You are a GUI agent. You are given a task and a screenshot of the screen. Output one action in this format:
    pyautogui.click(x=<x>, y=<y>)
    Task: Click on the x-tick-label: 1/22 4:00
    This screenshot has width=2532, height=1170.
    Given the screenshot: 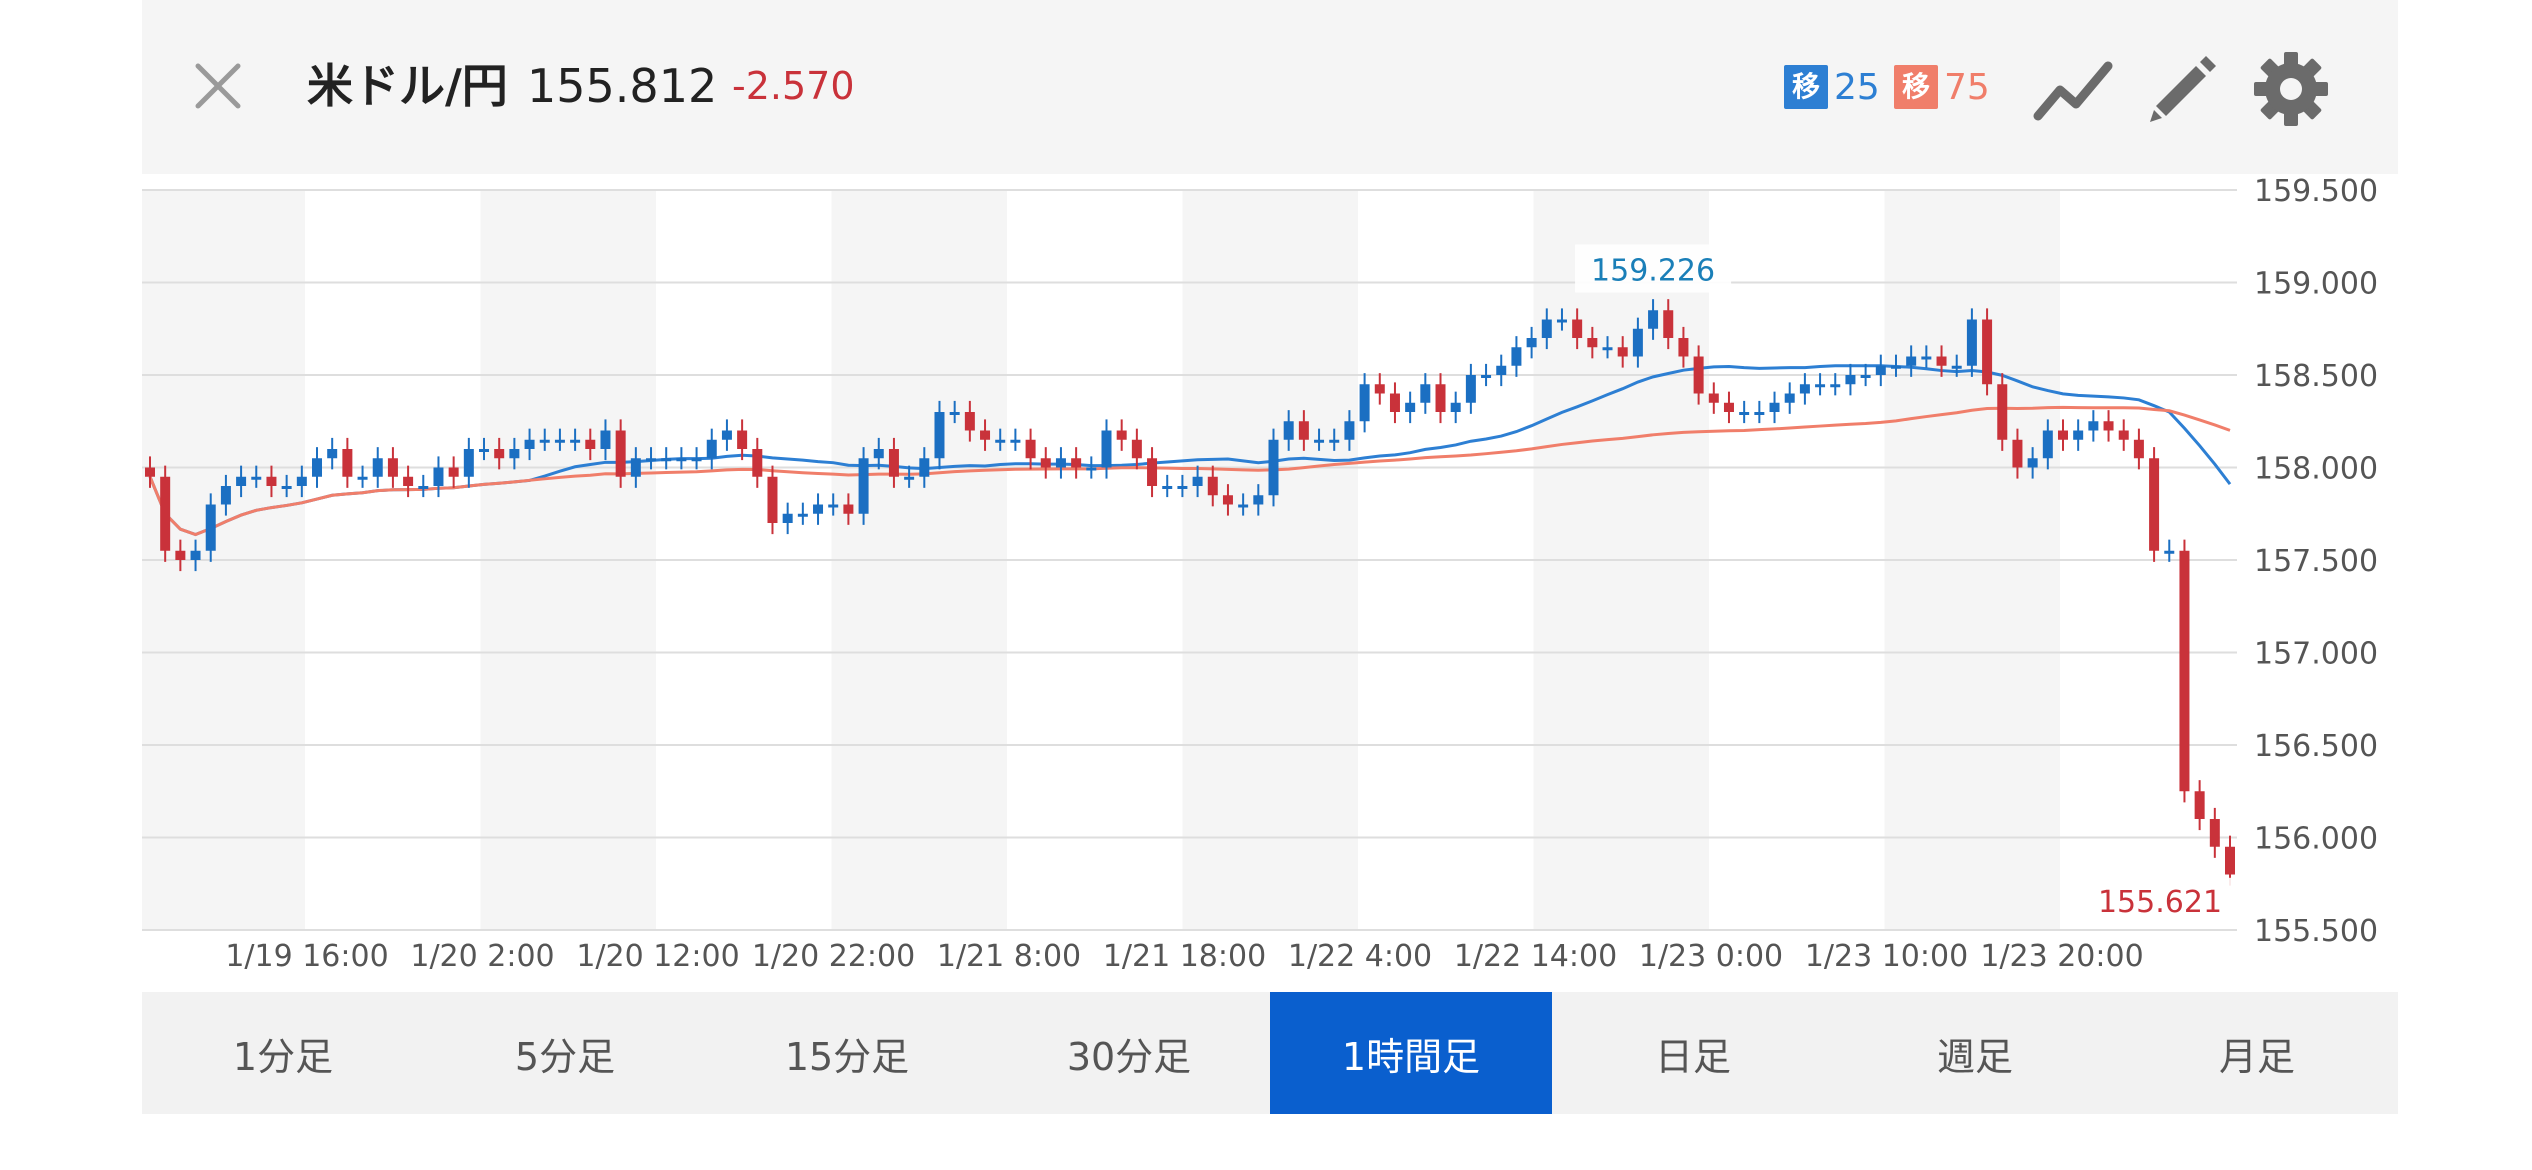 What is the action you would take?
    pyautogui.click(x=1360, y=956)
    